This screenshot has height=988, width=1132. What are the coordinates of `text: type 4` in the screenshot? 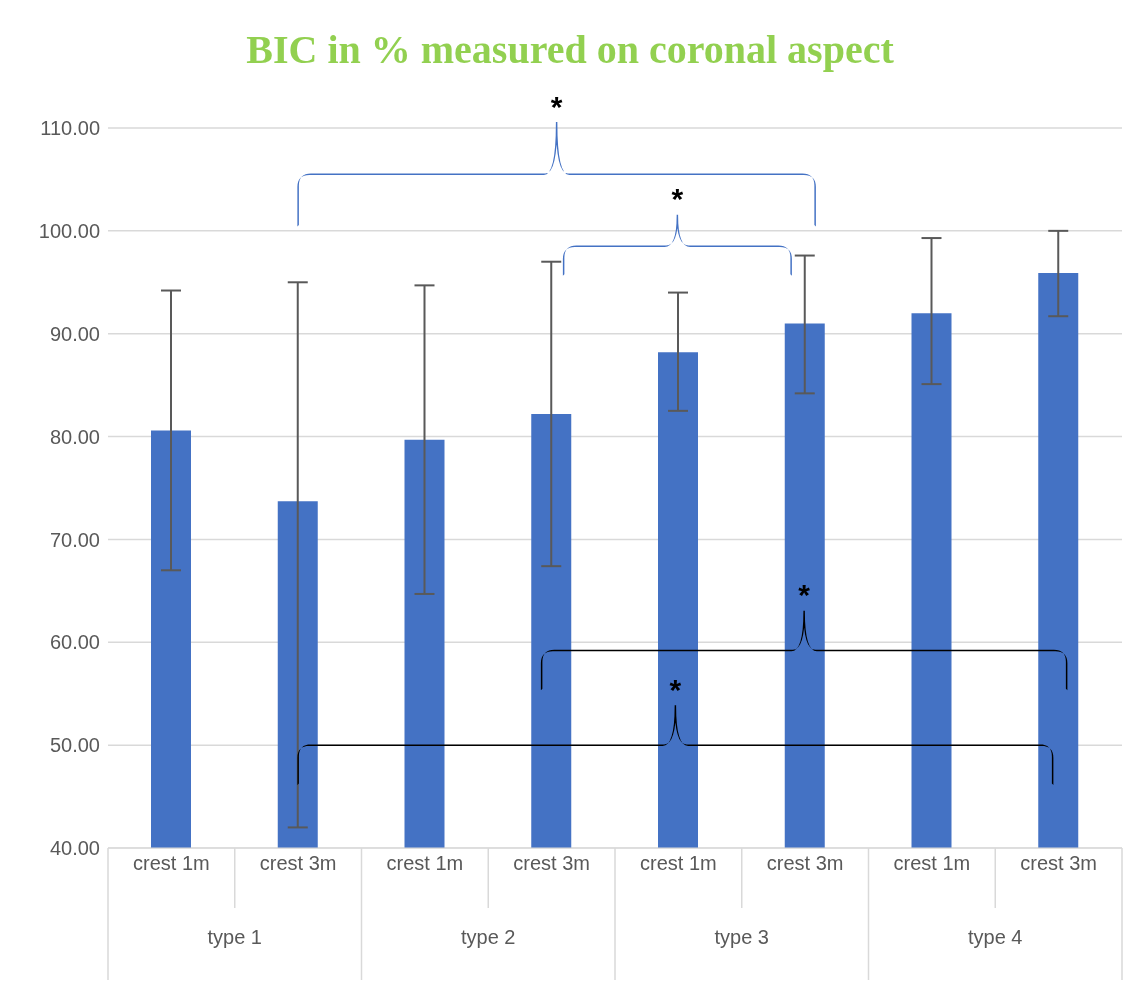 It's located at (995, 937).